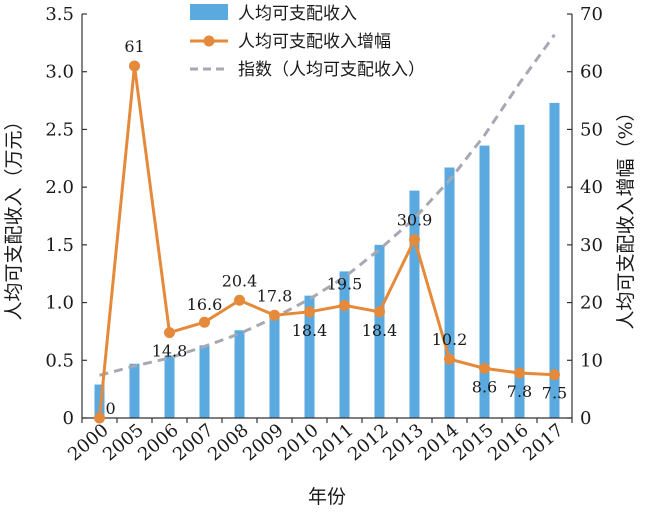 The height and width of the screenshot is (512, 650). What do you see at coordinates (158, 443) in the screenshot?
I see `x-tick-label: 2006` at bounding box center [158, 443].